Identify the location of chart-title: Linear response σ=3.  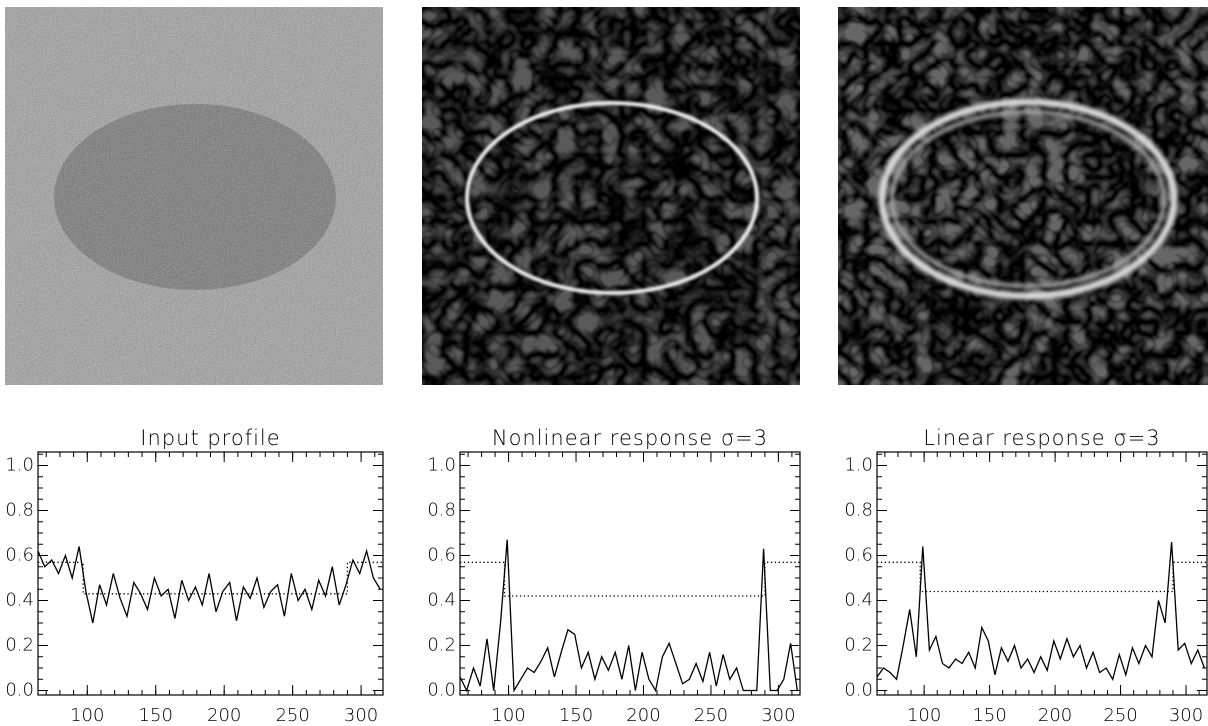
(1041, 438).